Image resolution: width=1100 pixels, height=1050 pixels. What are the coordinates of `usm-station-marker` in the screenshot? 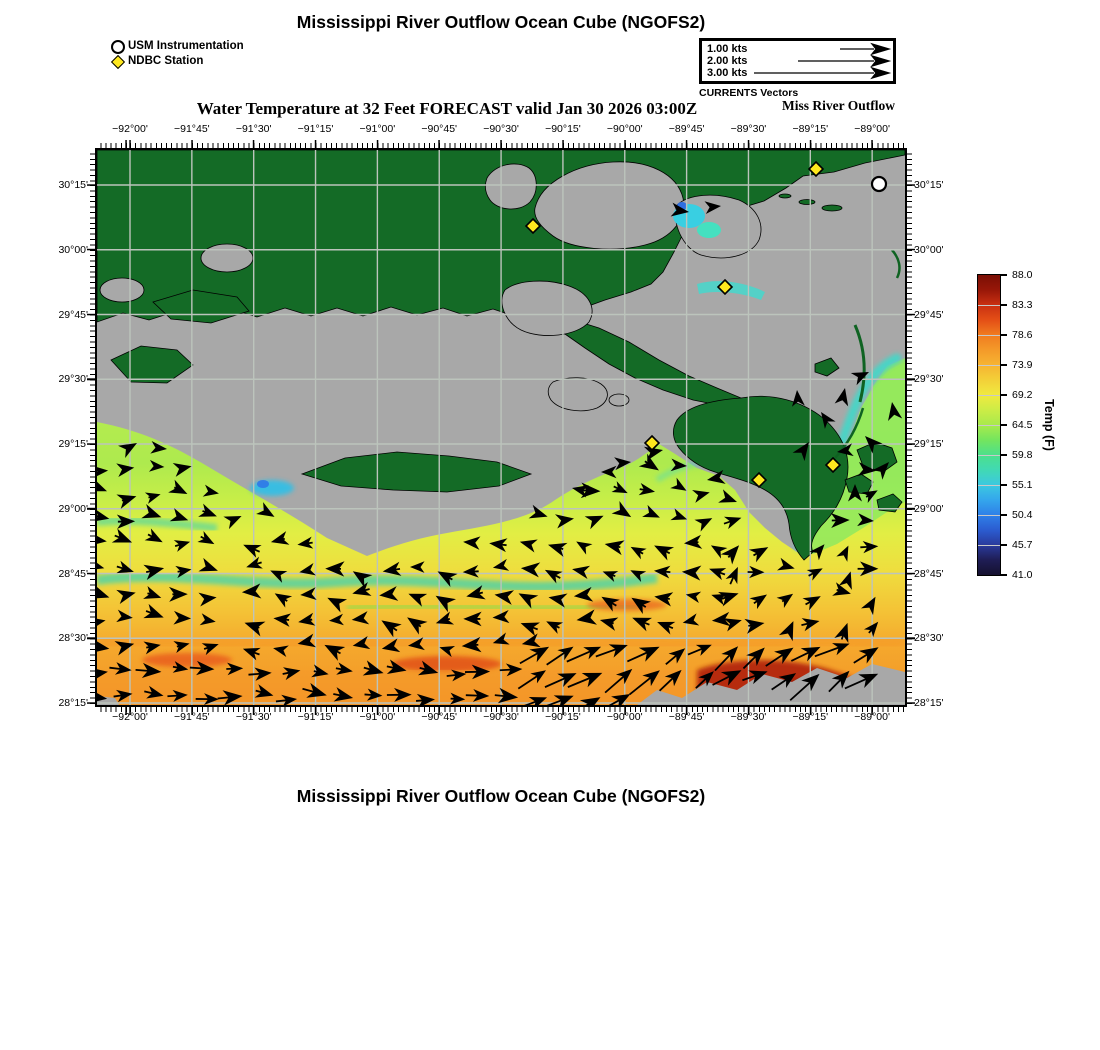 It's located at (879, 184).